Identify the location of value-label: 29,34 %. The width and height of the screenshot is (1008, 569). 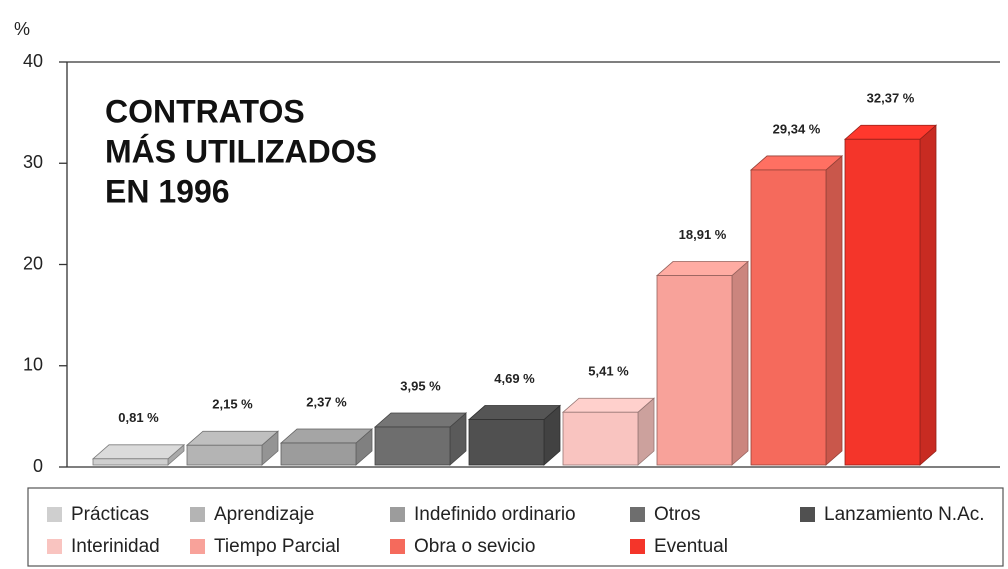
(797, 128).